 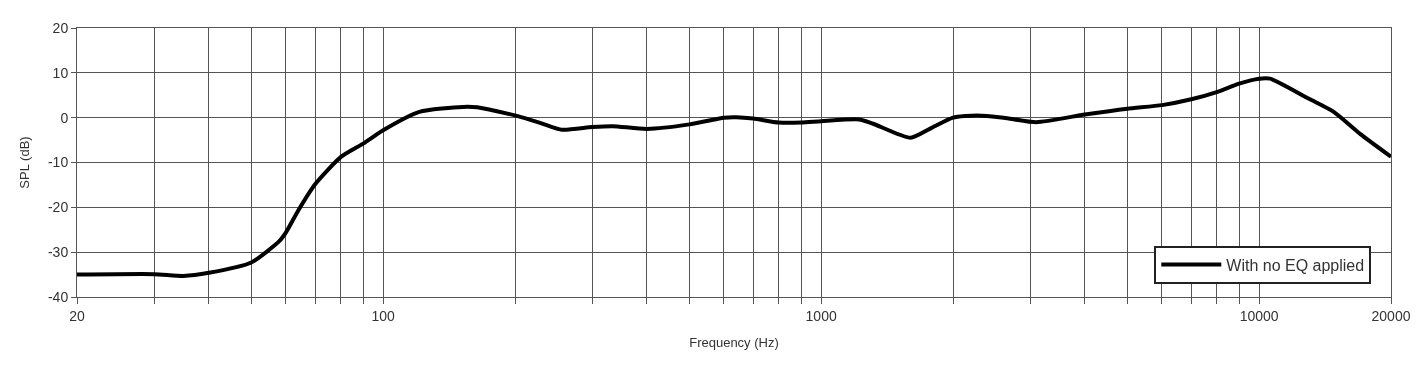 I want to click on y-tick-label: 0, so click(x=64, y=117).